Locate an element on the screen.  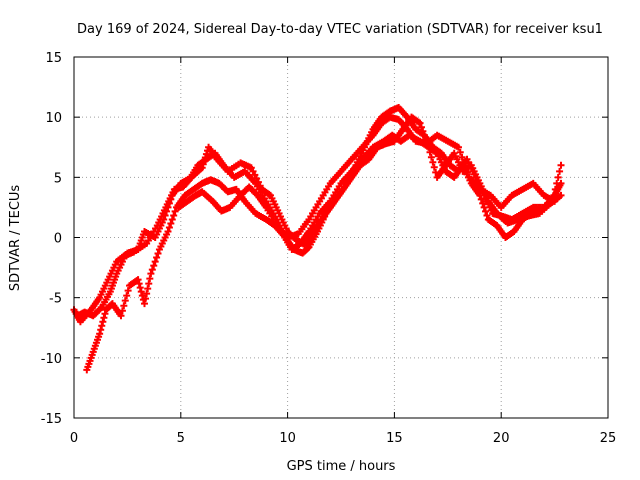
x-tick-label: 20 is located at coordinates (501, 438).